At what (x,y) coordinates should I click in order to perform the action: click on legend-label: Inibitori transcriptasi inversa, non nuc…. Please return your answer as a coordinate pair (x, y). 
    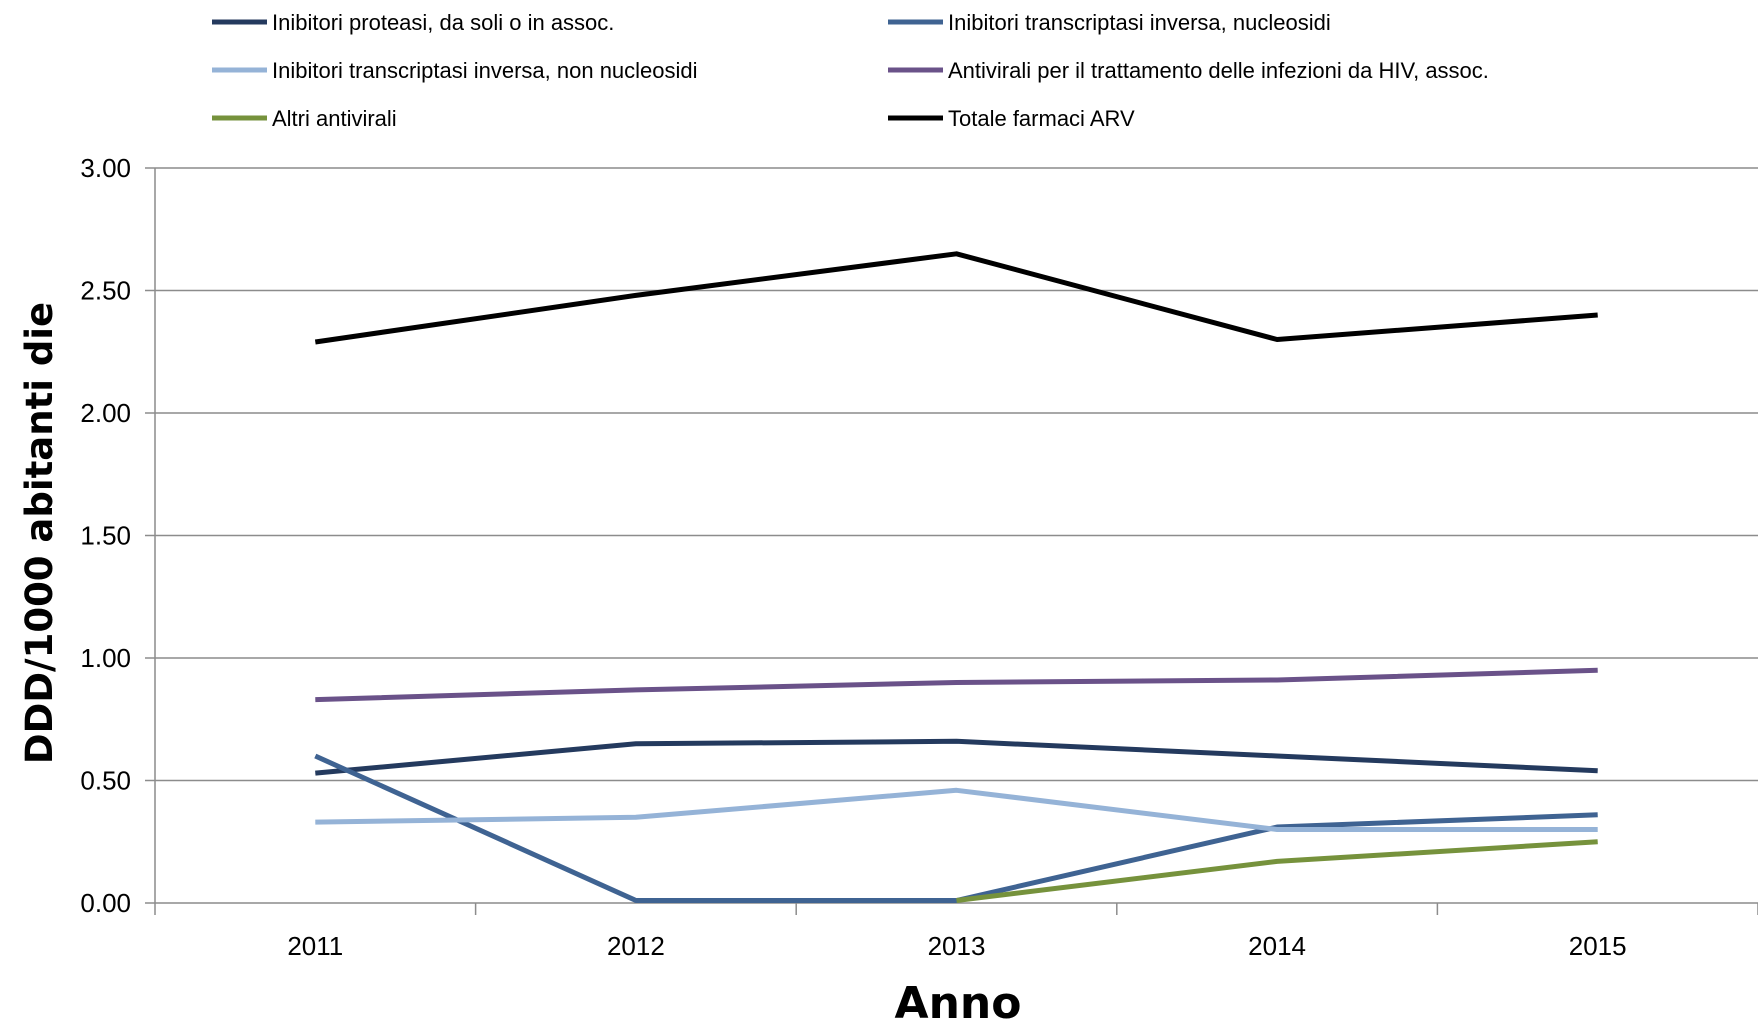
    Looking at the image, I should click on (485, 70).